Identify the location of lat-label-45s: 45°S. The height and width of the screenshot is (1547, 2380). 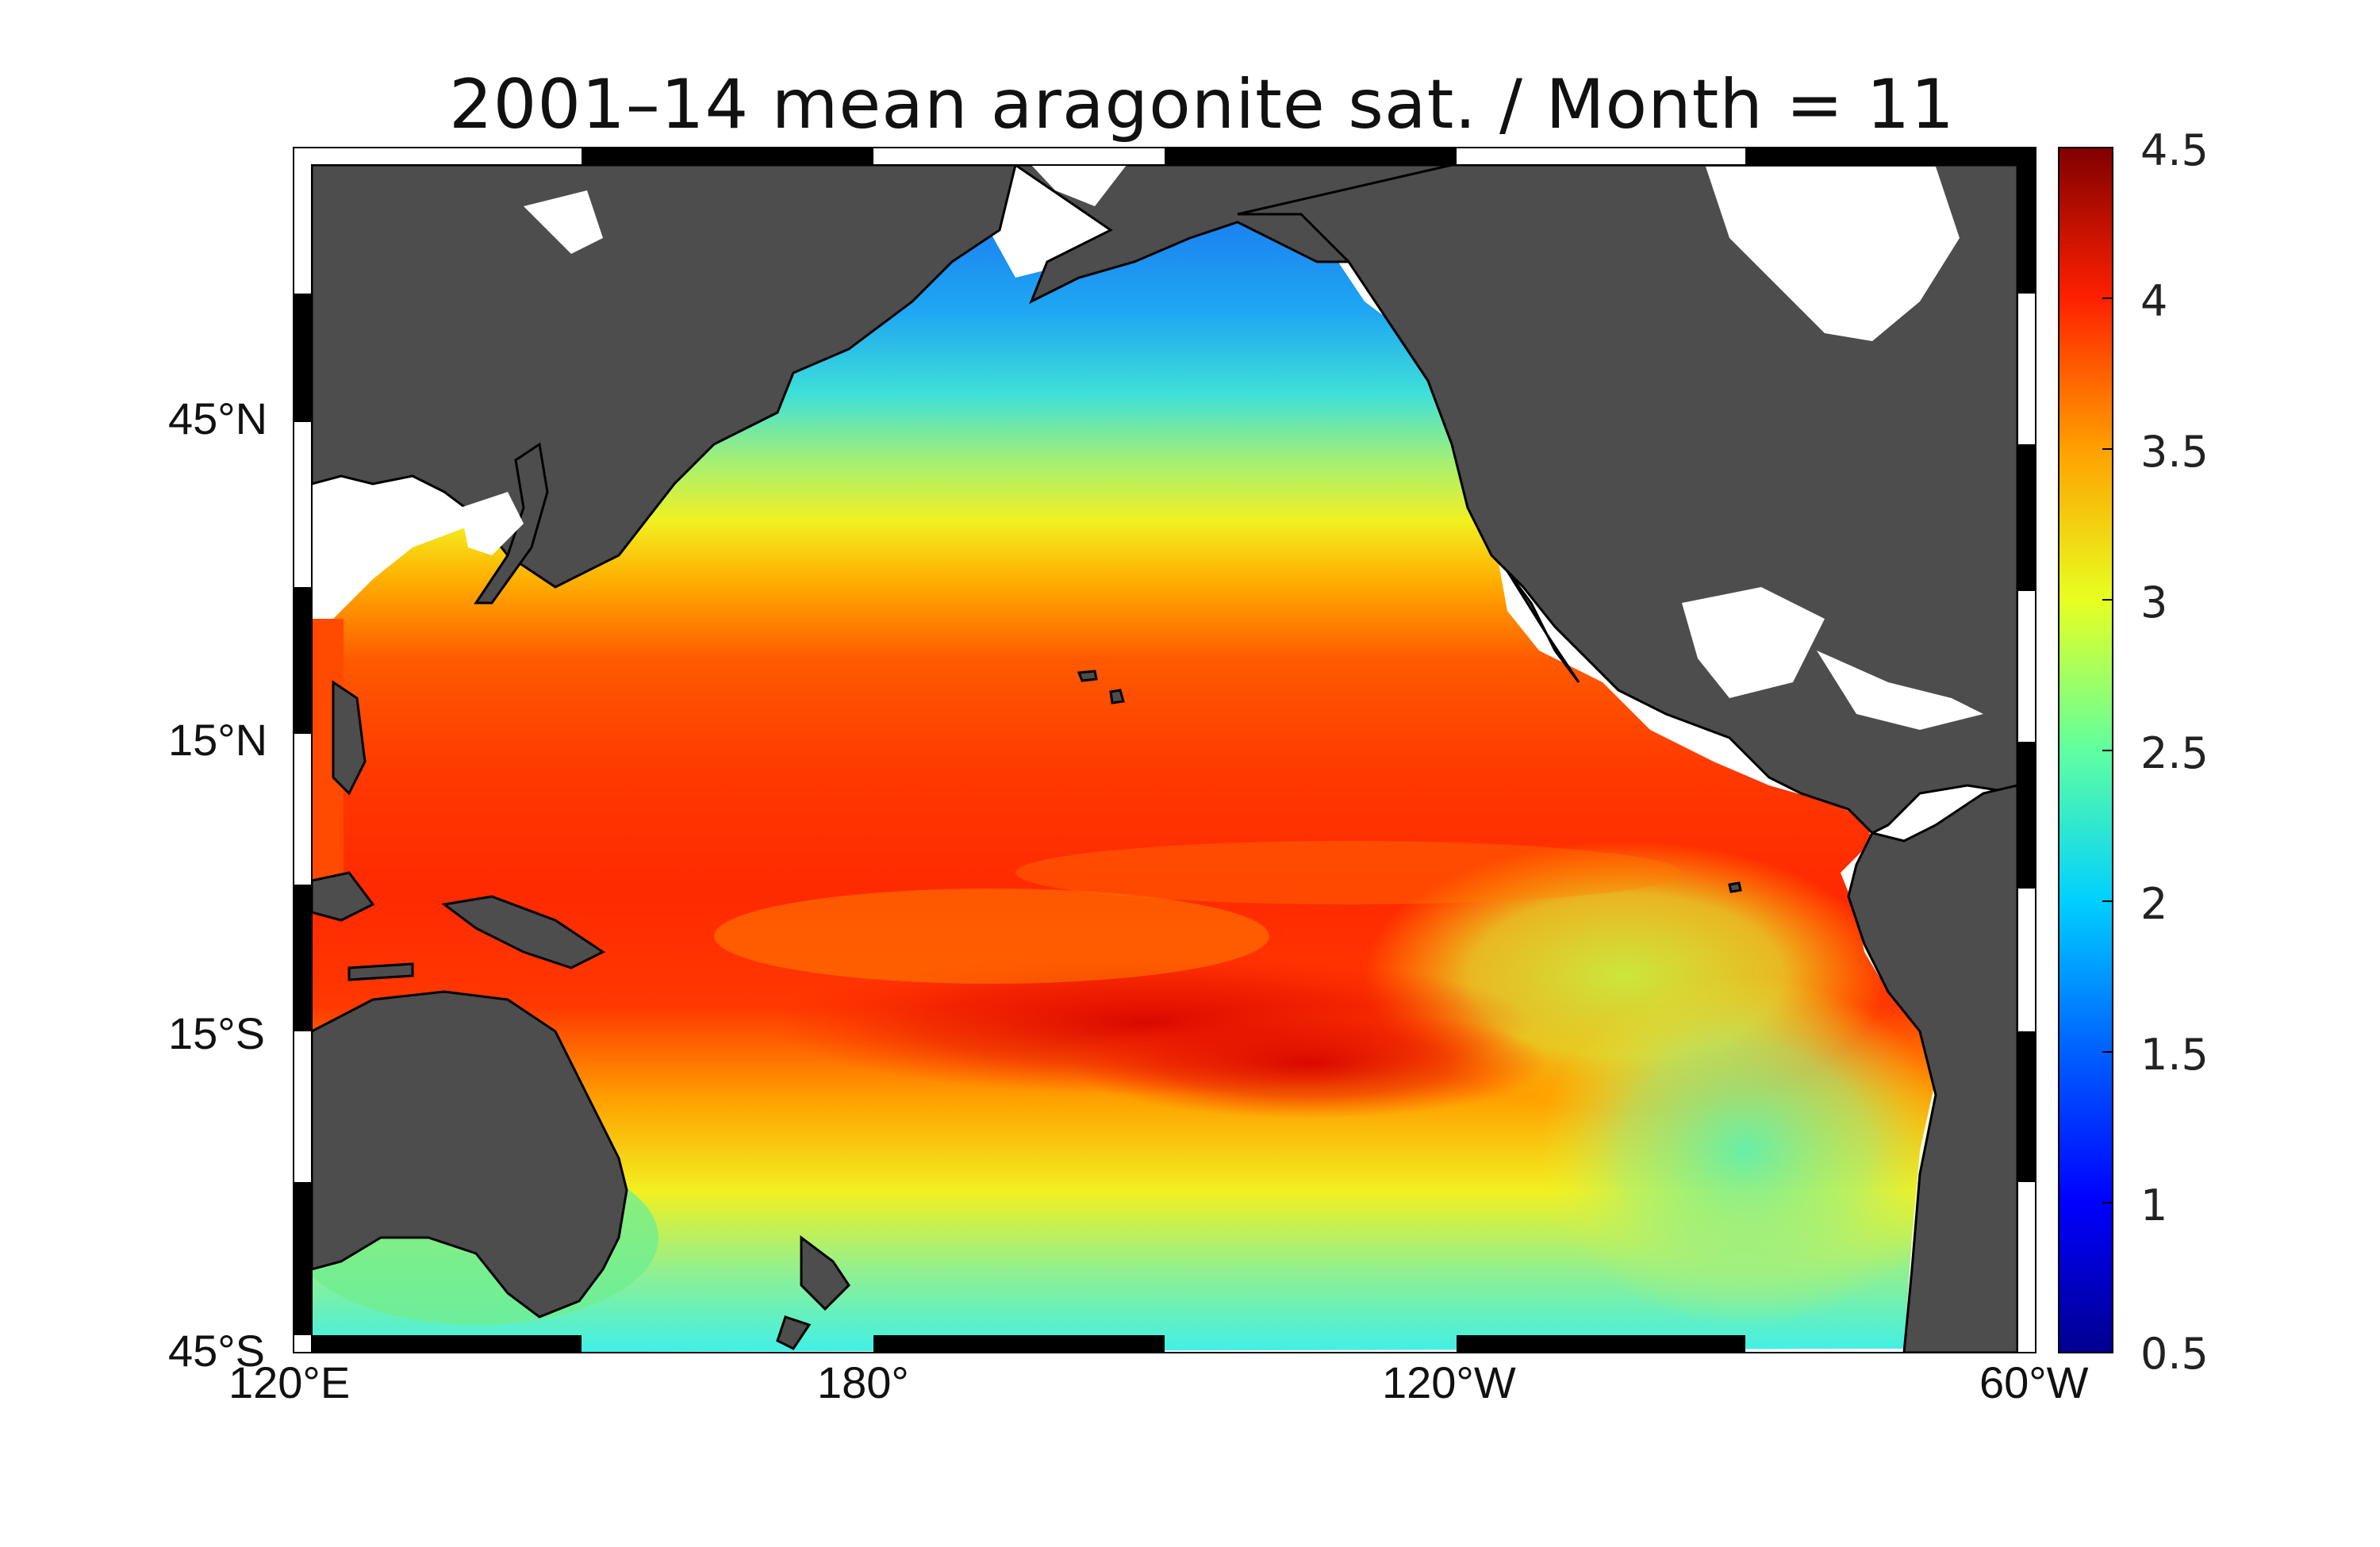
(217, 1351).